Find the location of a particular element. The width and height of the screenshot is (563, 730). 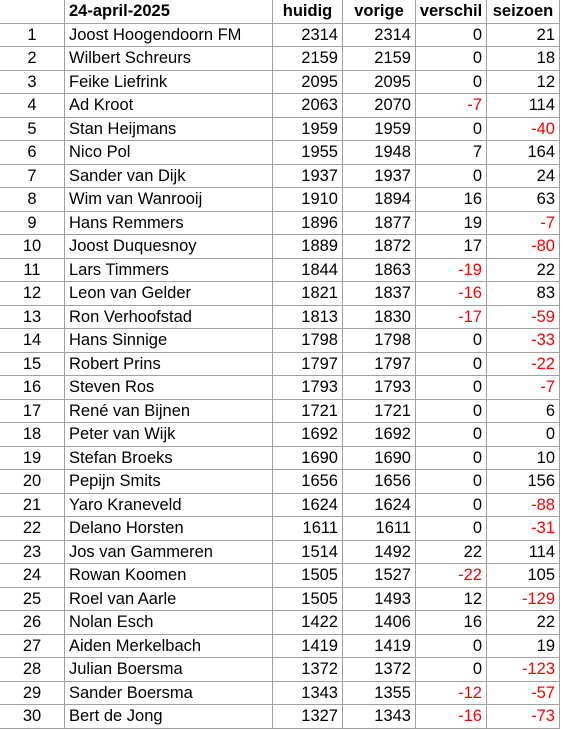

previous-rating: 1937 is located at coordinates (379, 176).